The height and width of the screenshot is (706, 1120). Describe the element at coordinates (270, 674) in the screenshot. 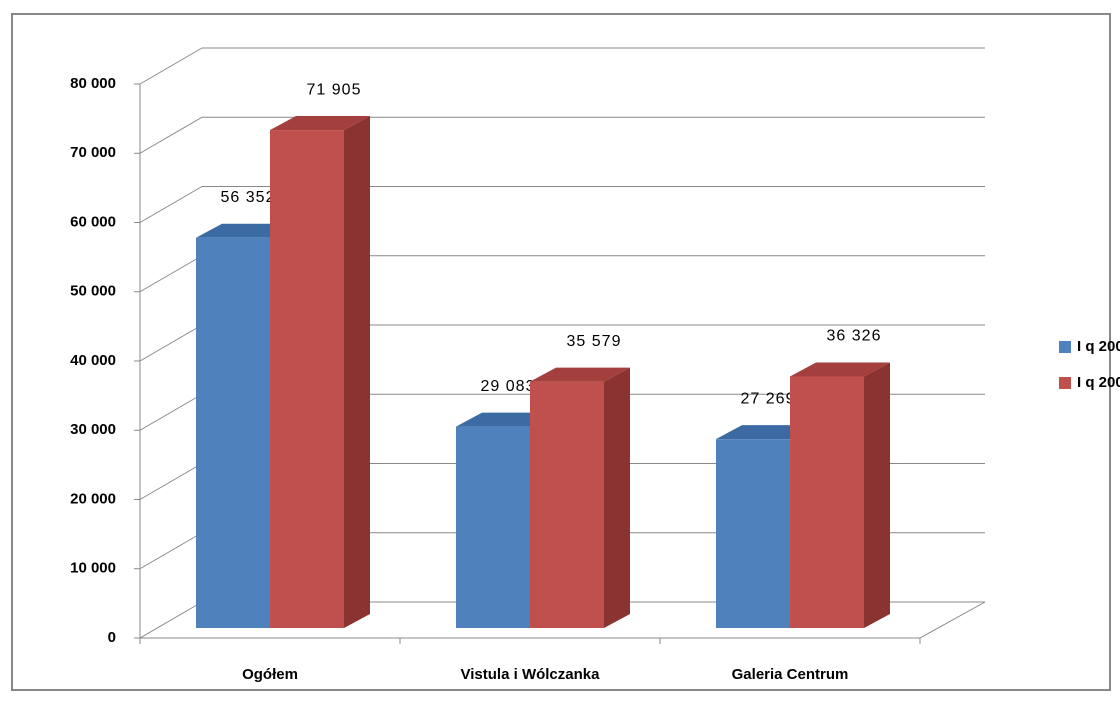

I see `x-tick-label: Ogółem` at that location.